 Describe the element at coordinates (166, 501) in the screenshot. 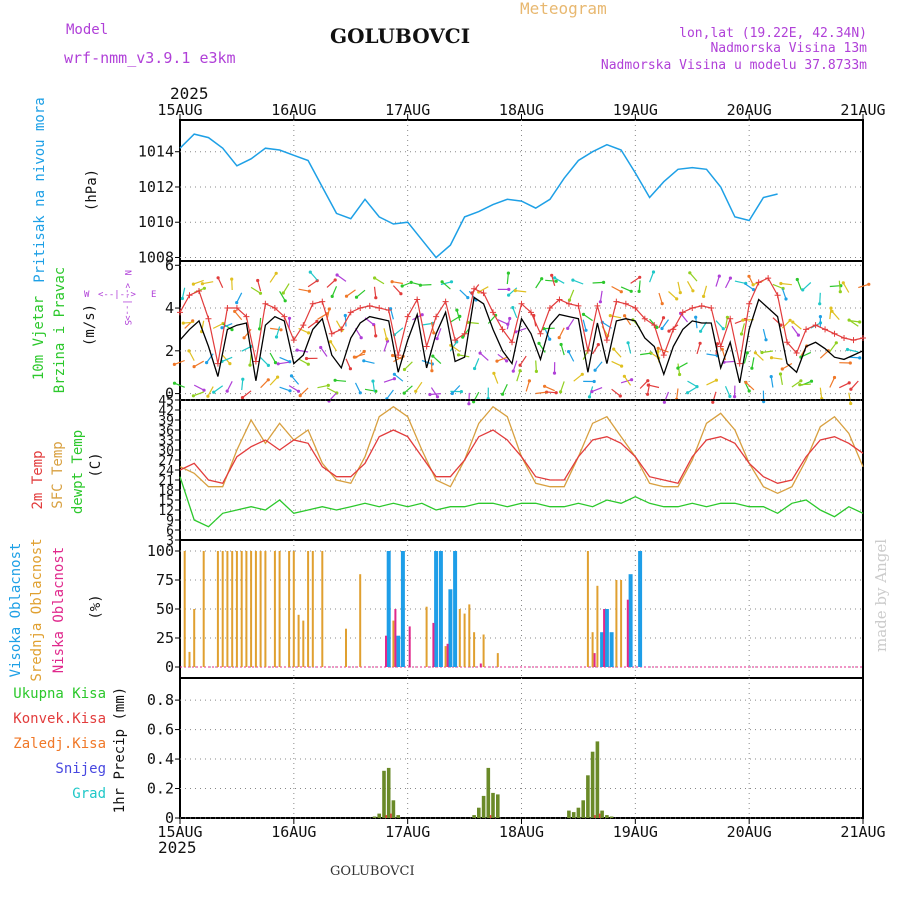

I see `temp-tick-label: 15` at that location.